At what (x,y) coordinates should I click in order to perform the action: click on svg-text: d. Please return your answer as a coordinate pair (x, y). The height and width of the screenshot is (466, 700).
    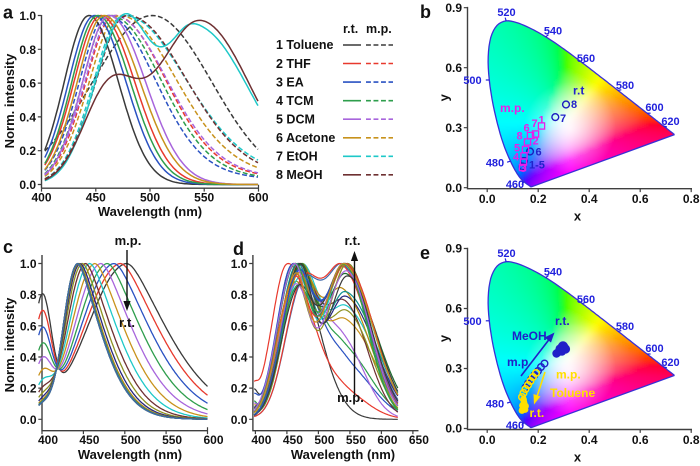
    Looking at the image, I should click on (238, 249).